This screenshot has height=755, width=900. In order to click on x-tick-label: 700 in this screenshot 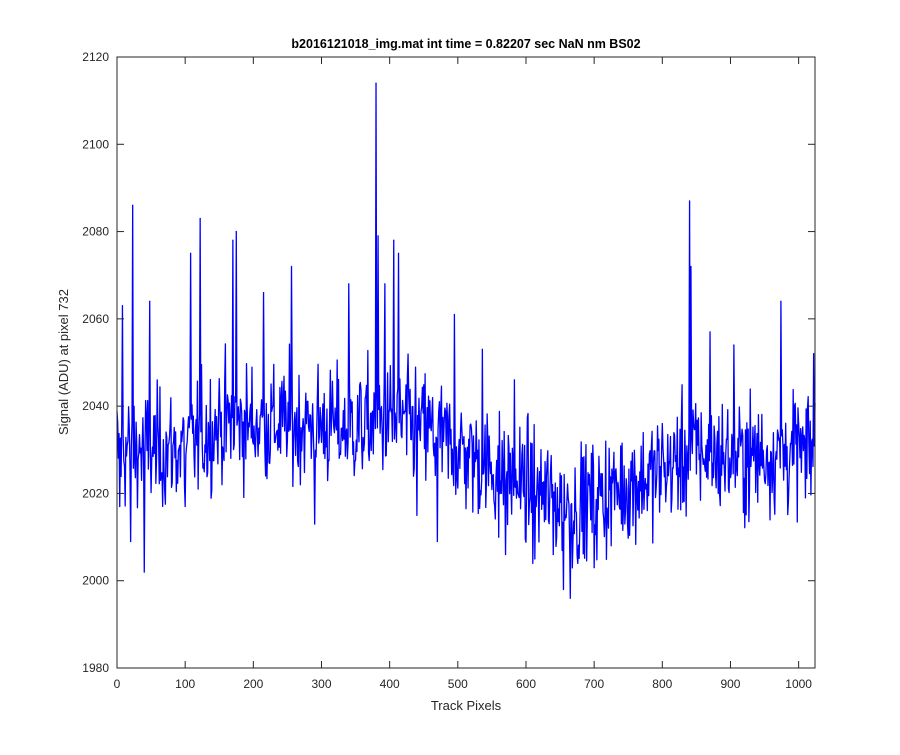, I will do `click(594, 684)`.